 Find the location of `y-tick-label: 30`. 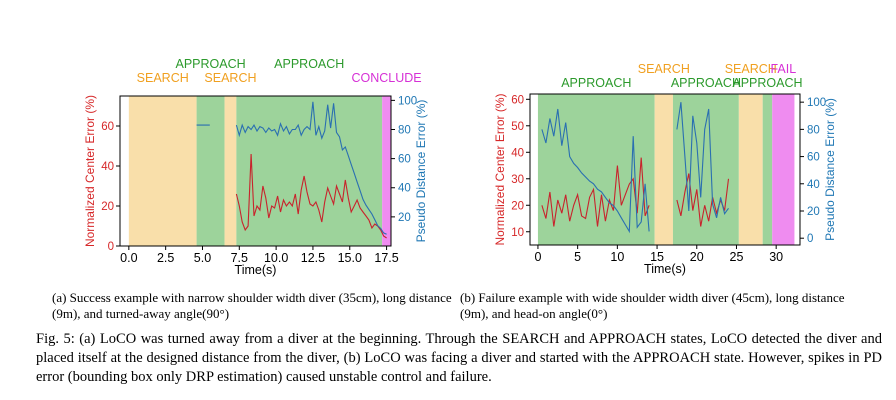

y-tick-label: 30 is located at coordinates (517, 180).